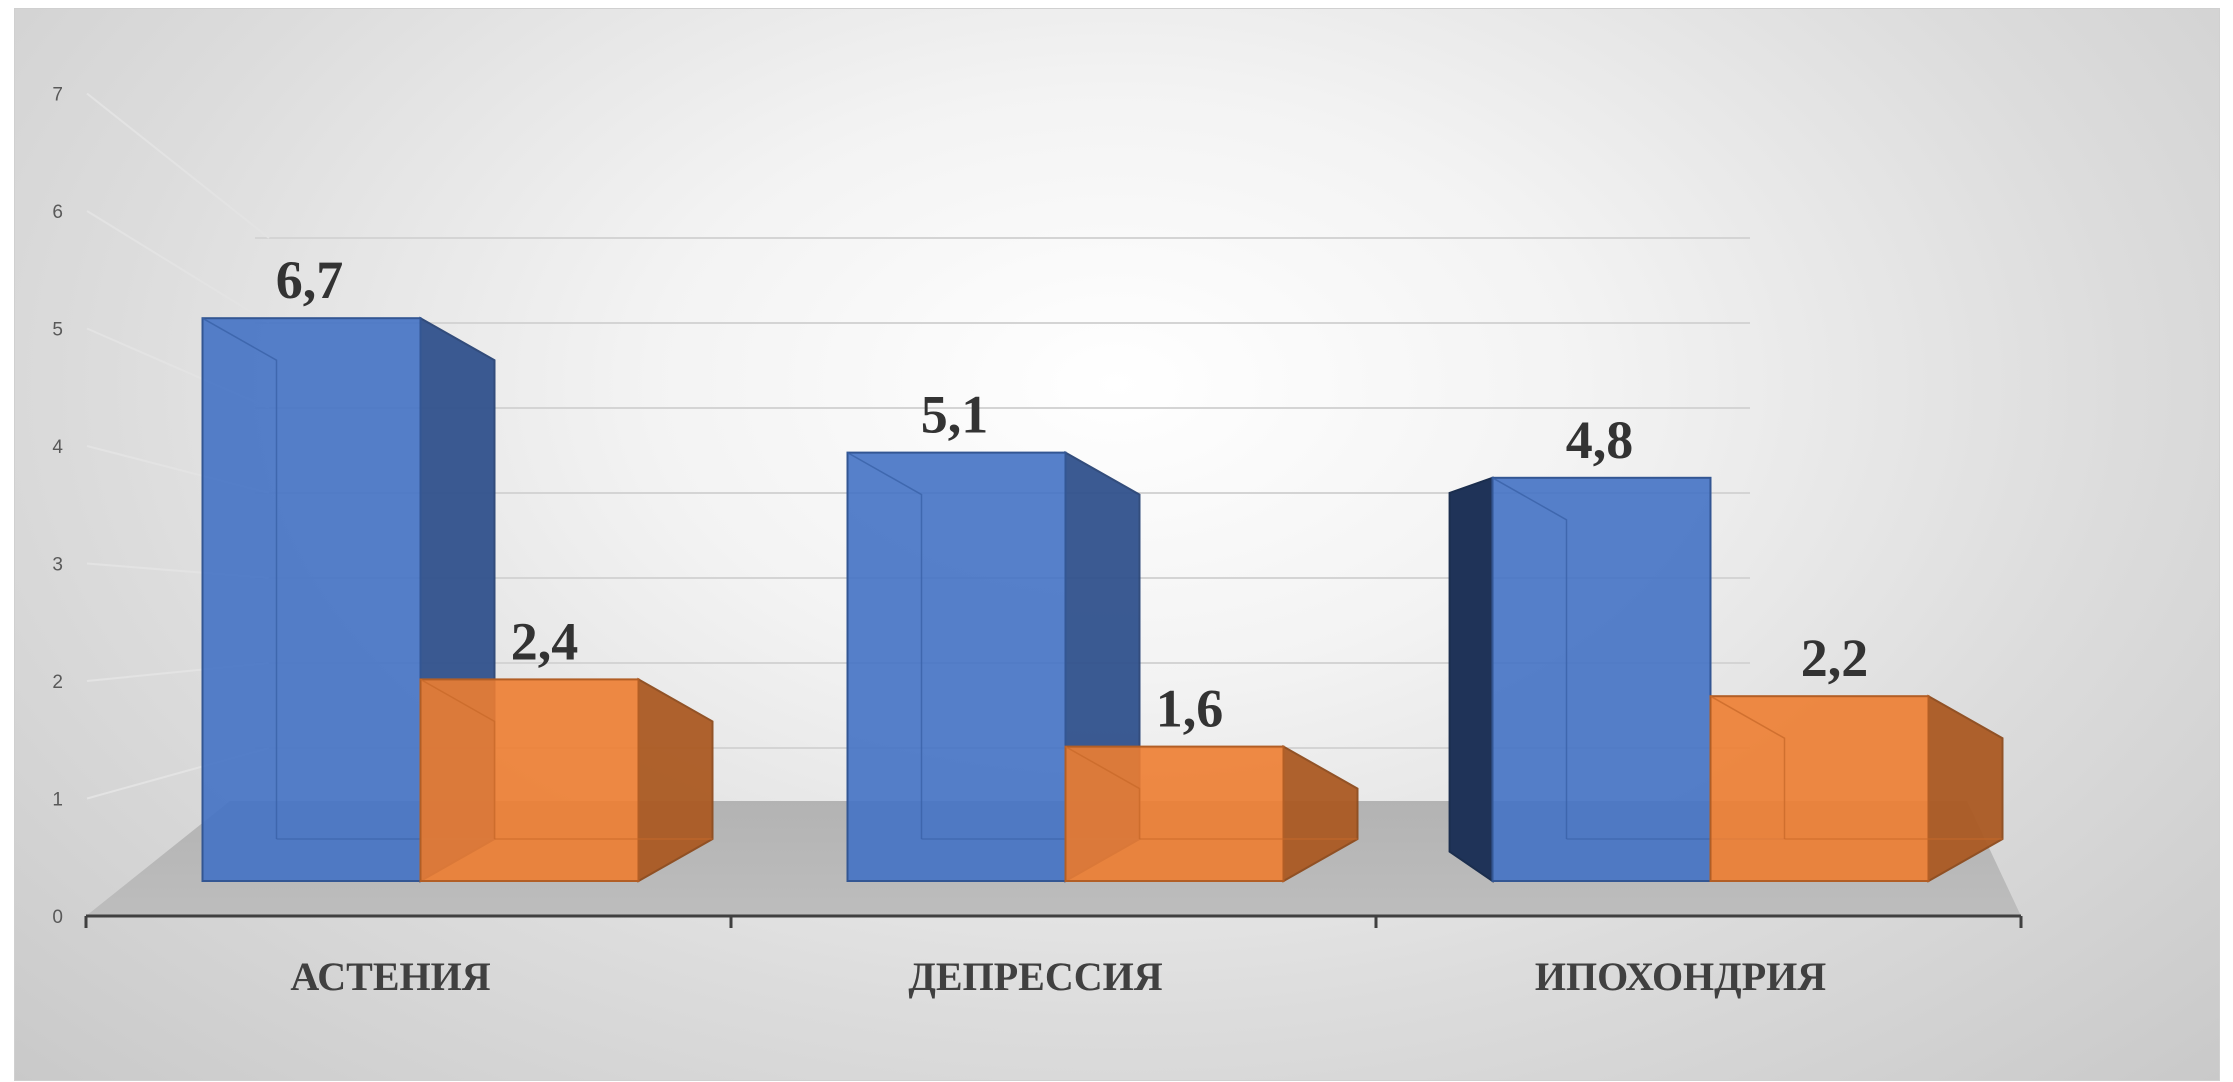  What do you see at coordinates (390, 976) in the screenshot?
I see `x-tick-label: АСТЕНИЯ` at bounding box center [390, 976].